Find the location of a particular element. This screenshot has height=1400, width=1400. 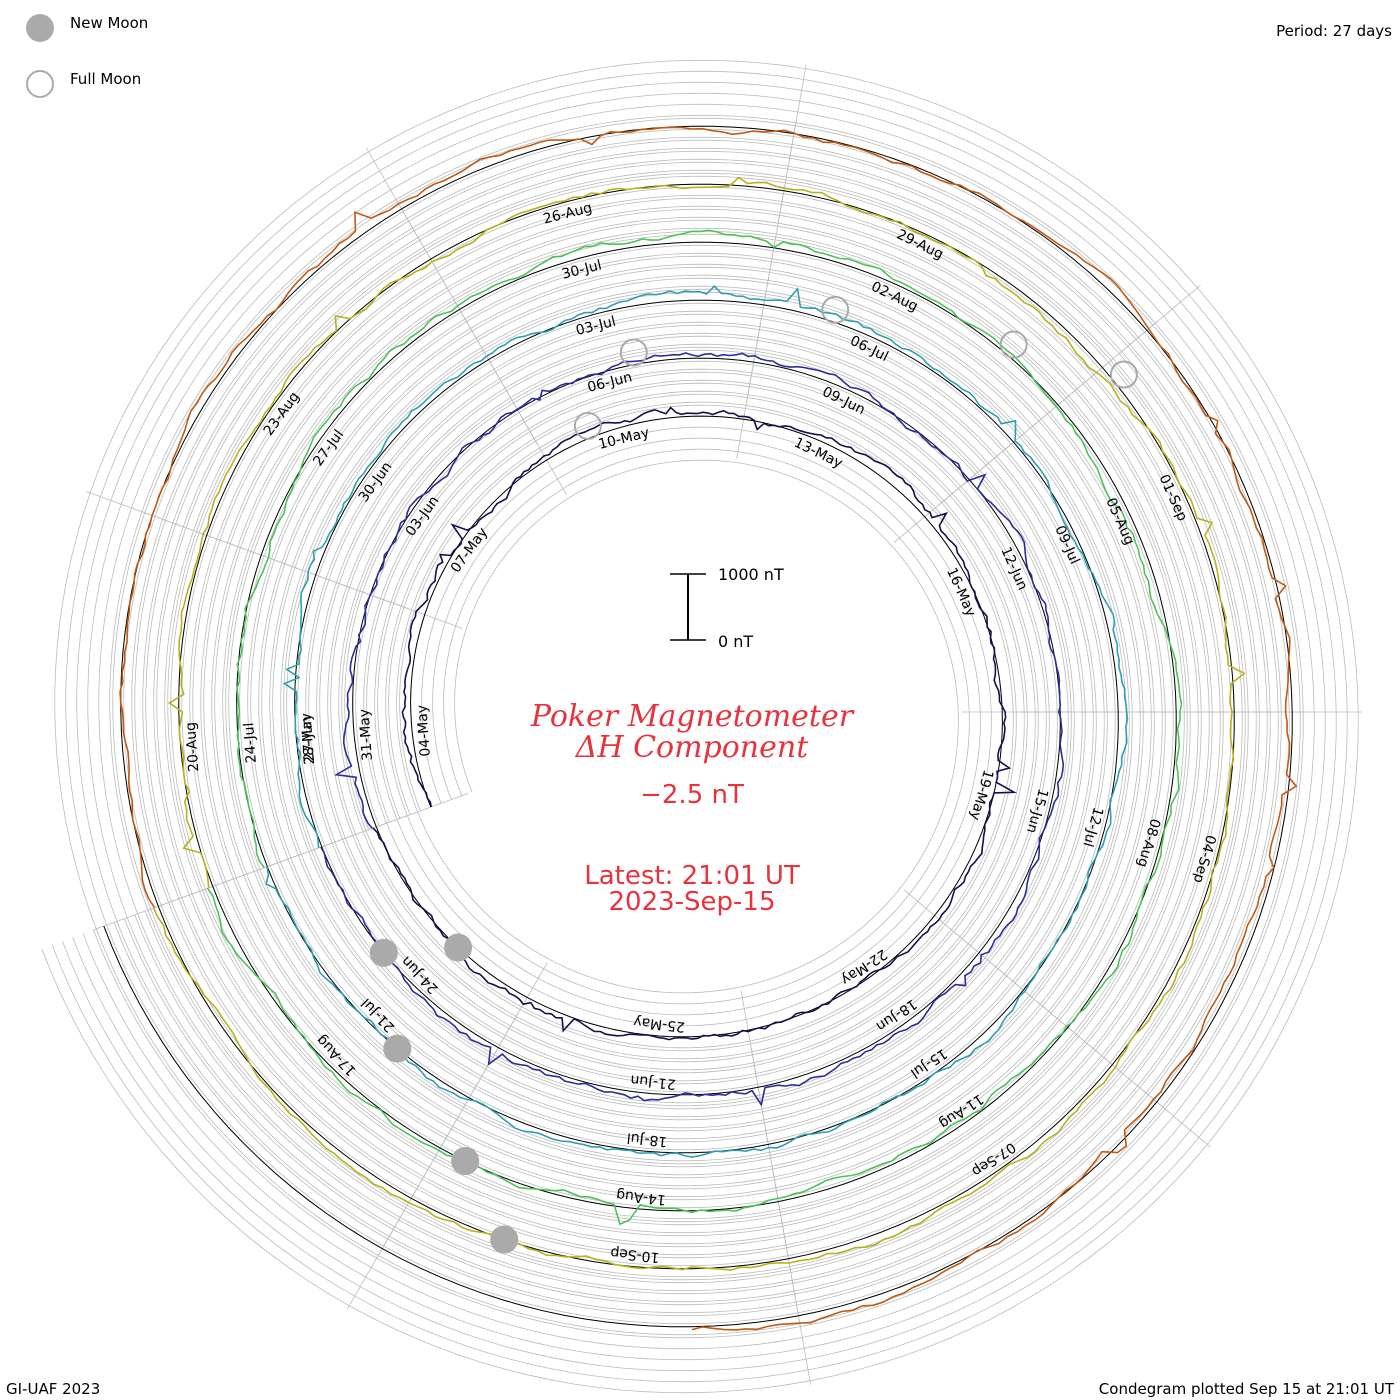

legend-label: Full Moon is located at coordinates (106, 79).